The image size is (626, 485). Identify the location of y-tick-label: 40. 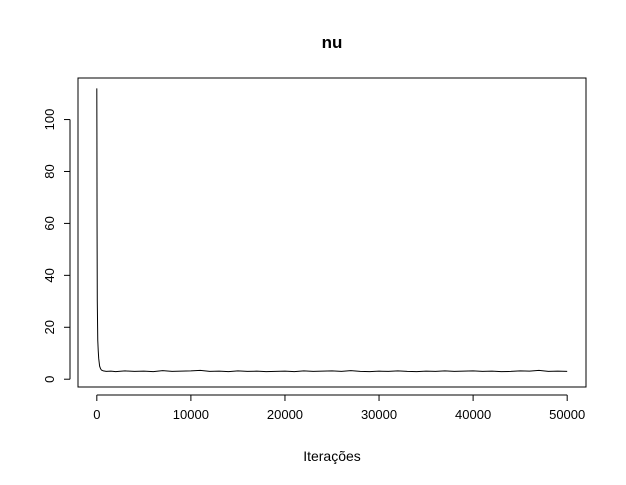
(49, 275).